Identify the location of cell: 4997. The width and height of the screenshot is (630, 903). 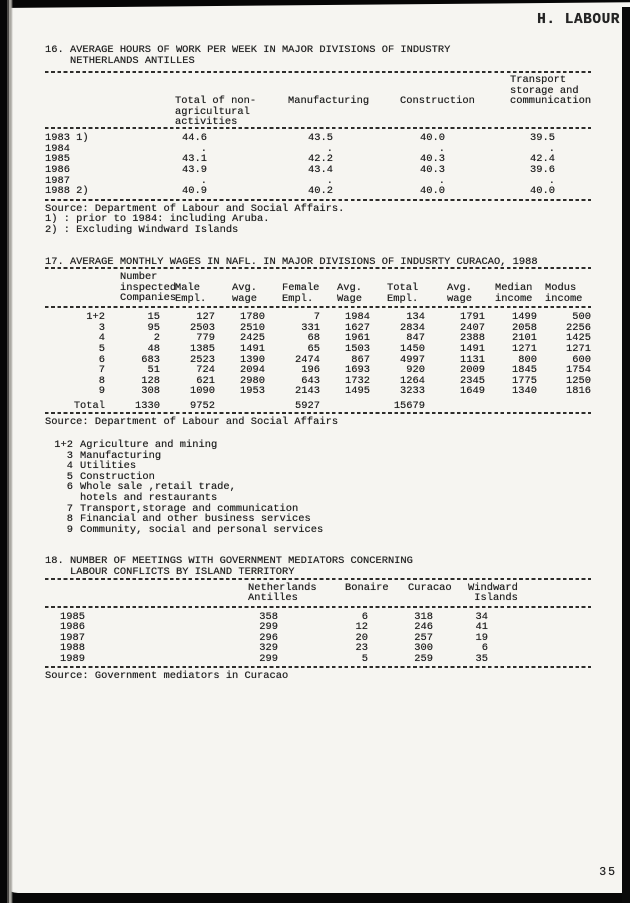
(412, 359).